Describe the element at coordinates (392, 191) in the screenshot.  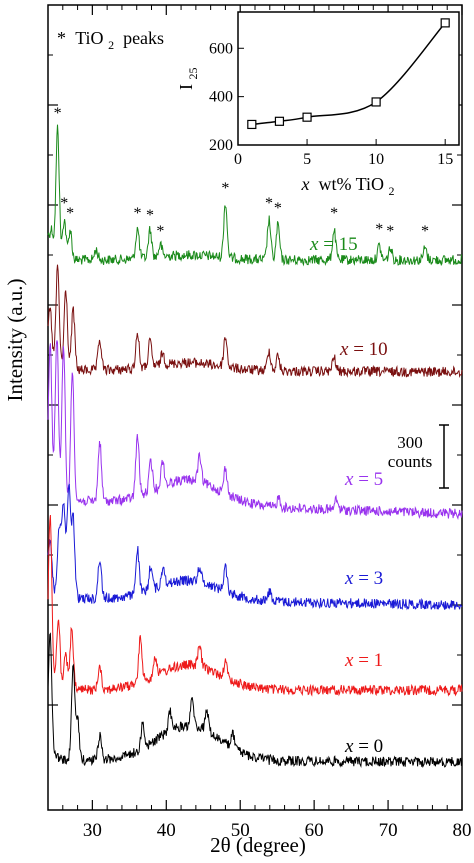
I see `inset-x-axis-title-sub: 2` at that location.